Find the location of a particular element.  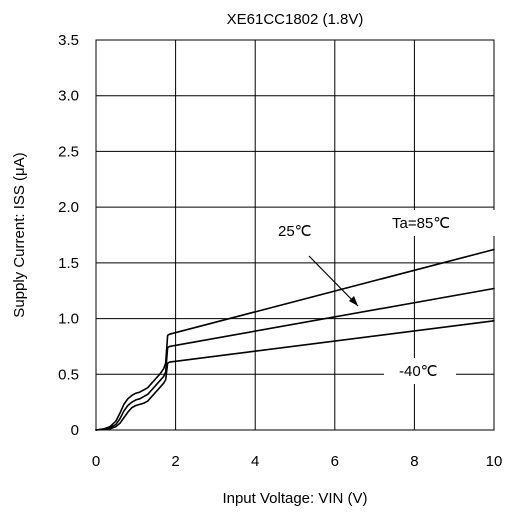

label-background-25c is located at coordinates (299, 231).